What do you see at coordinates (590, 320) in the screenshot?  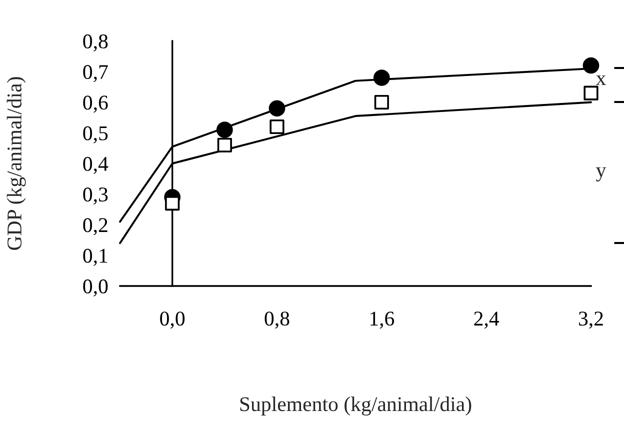 I see `x-tick-label: 3,2` at bounding box center [590, 320].